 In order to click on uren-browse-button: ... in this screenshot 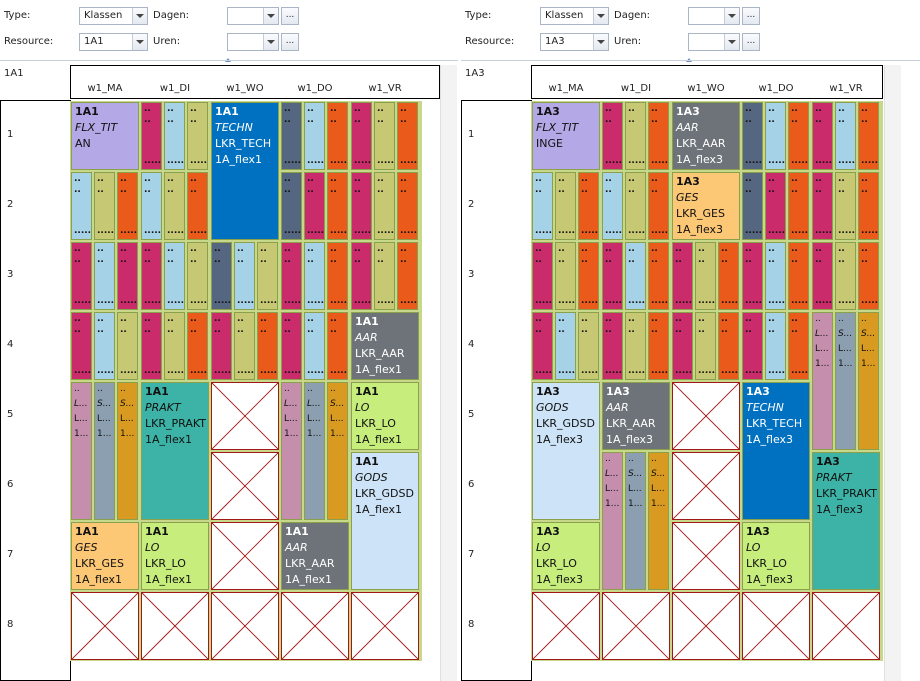, I will do `click(290, 42)`.